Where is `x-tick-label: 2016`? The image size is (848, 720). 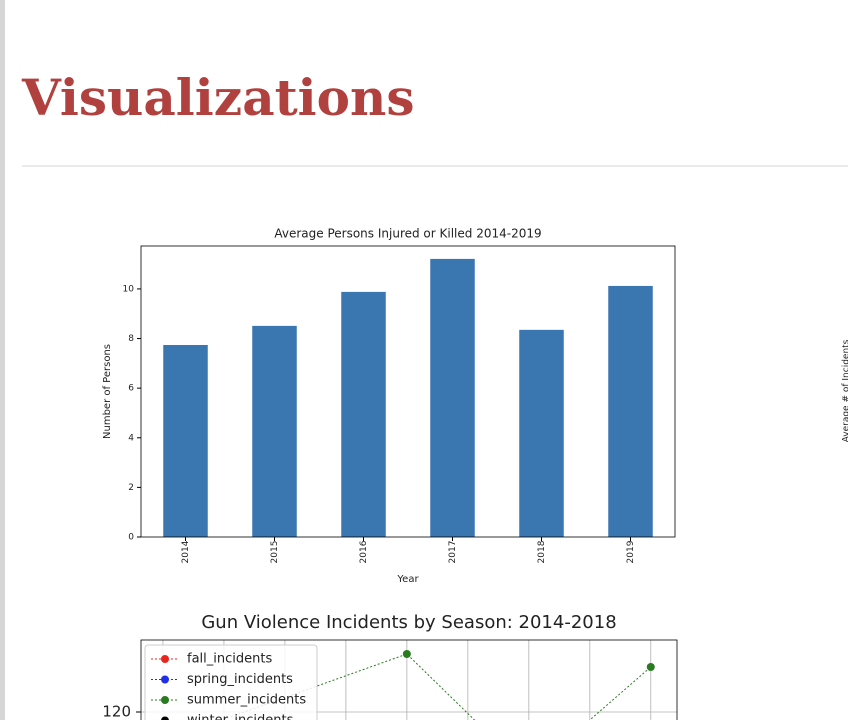
x-tick-label: 2016 is located at coordinates (364, 551).